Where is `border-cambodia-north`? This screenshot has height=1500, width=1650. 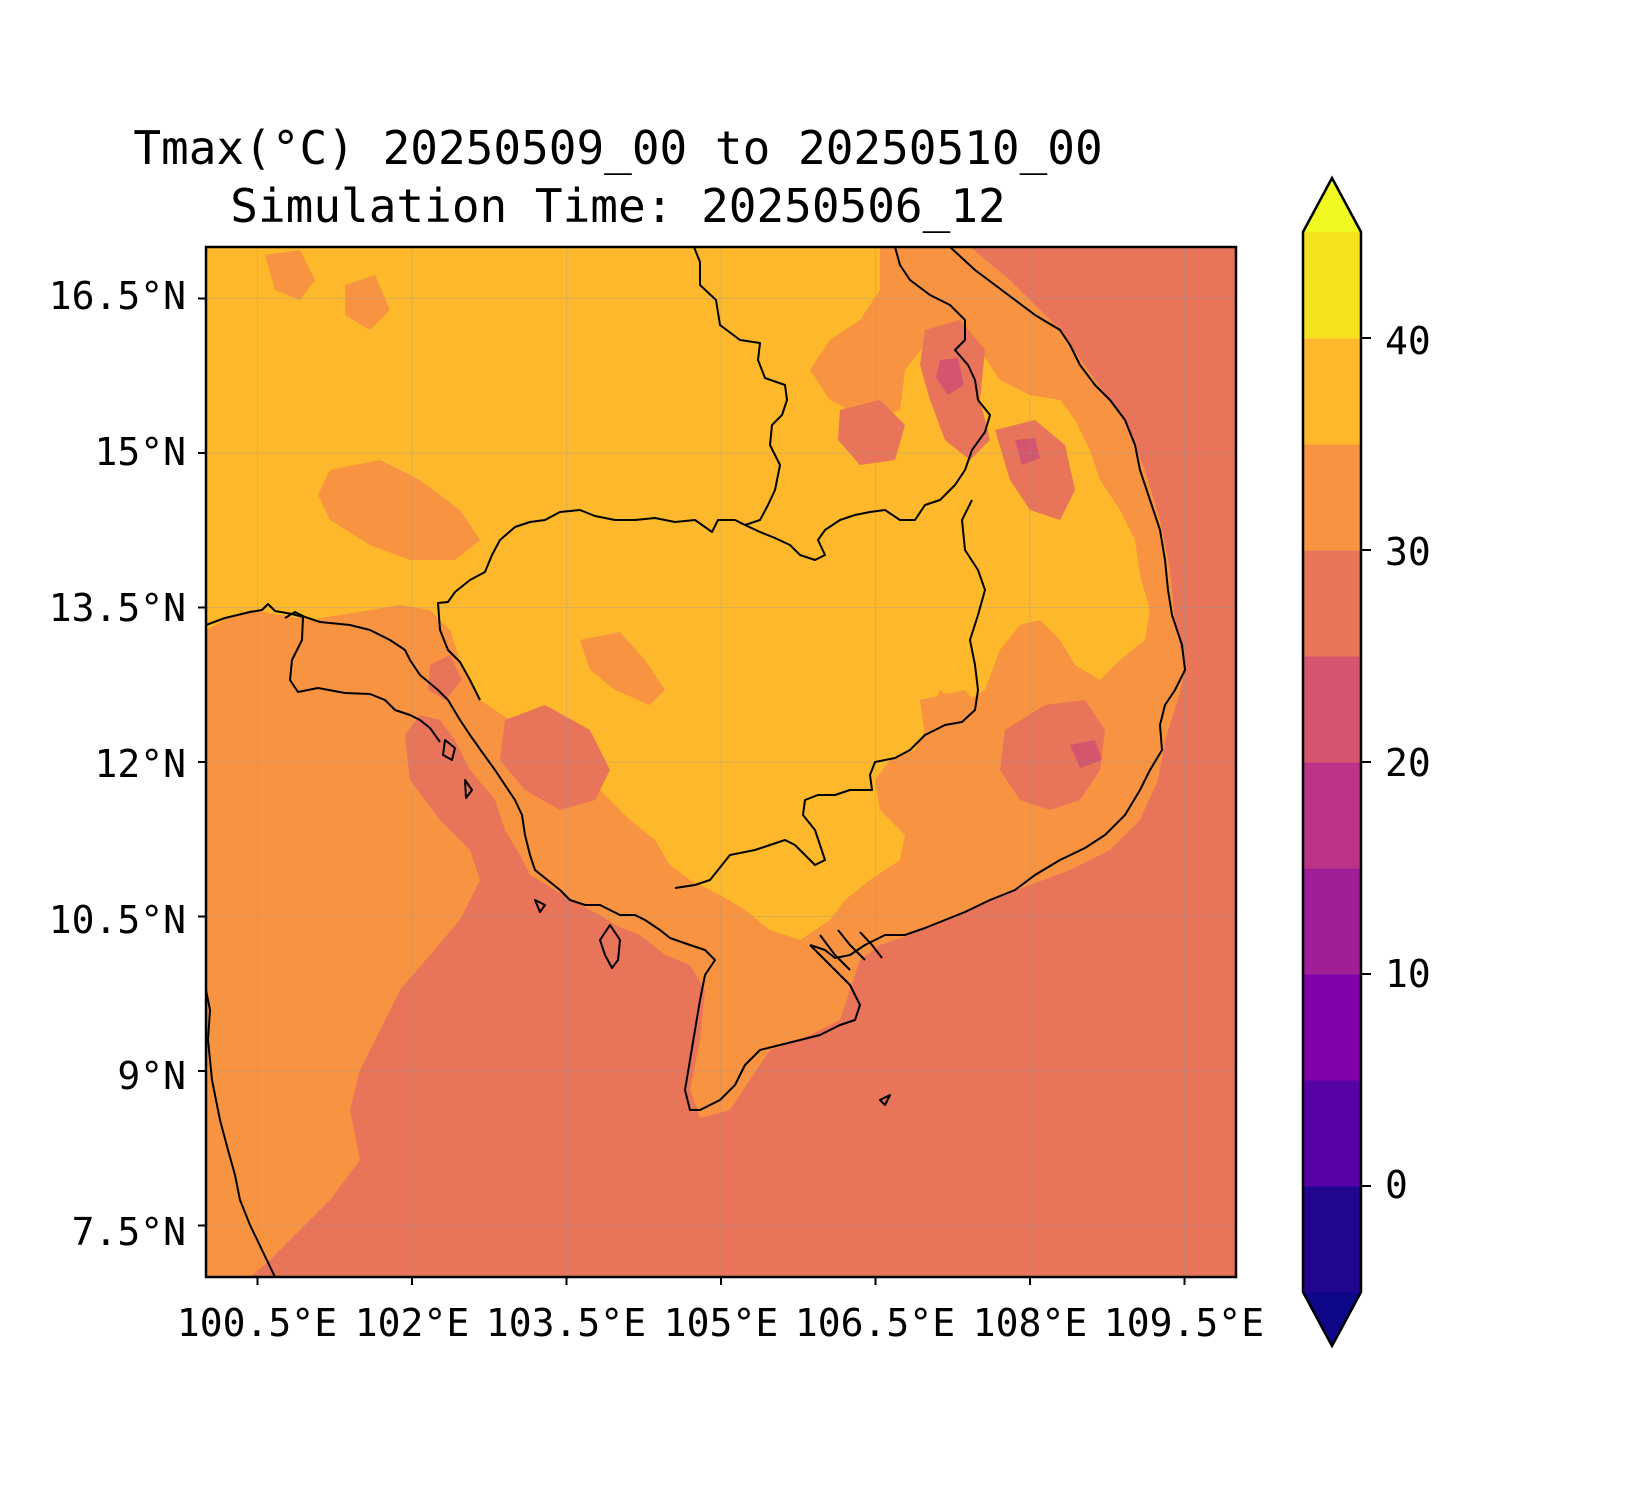
border-cambodia-north is located at coordinates (591, 605).